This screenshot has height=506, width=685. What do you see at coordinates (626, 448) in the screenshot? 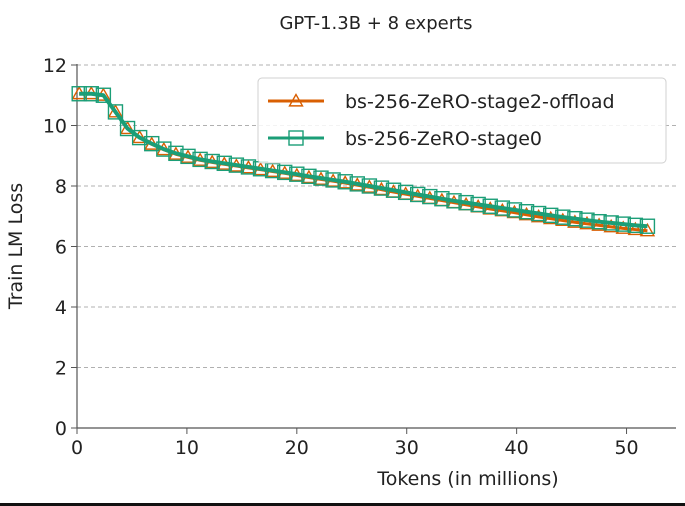
I see `x-tick-label: 50` at bounding box center [626, 448].